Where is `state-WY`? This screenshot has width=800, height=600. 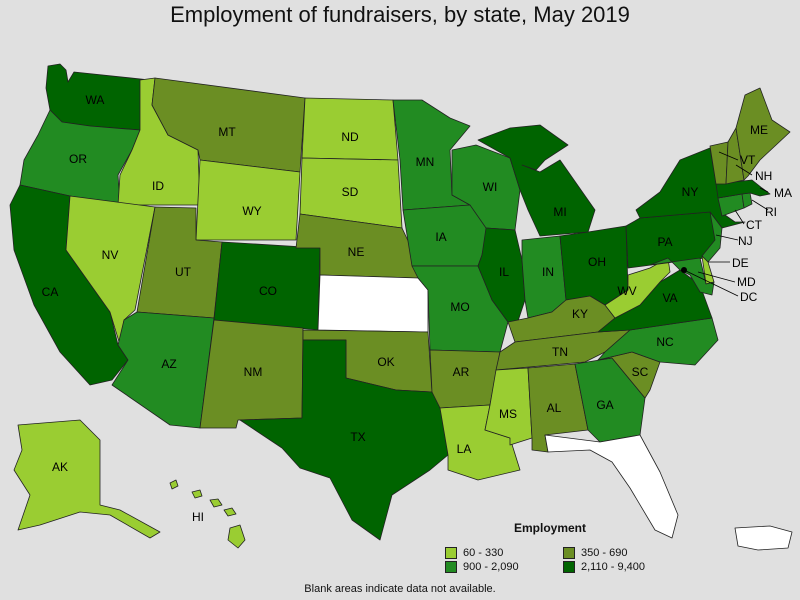 state-WY is located at coordinates (248, 200).